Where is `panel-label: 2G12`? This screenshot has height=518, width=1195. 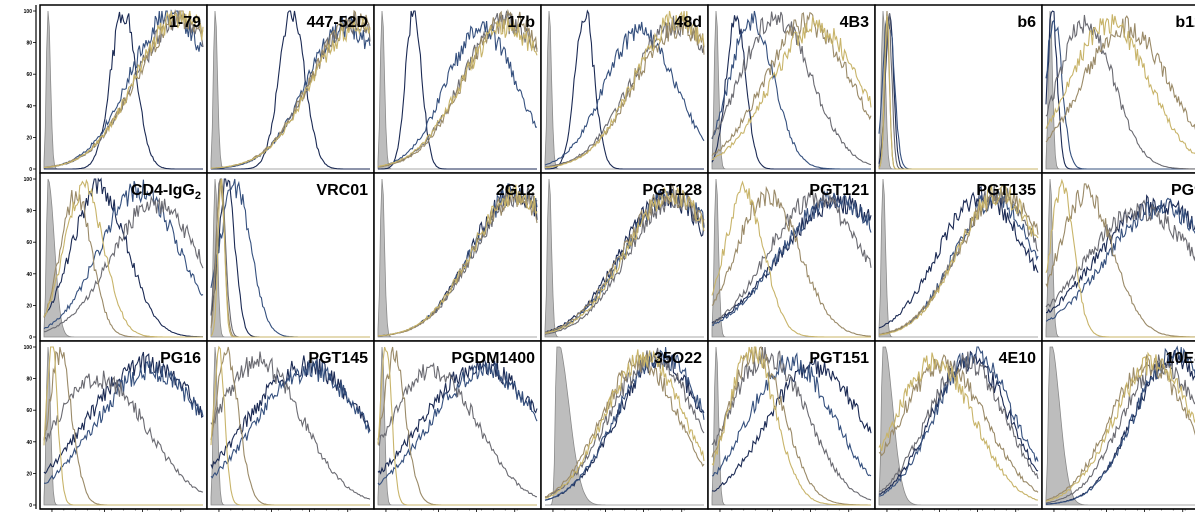 panel-label: 2G12 is located at coordinates (515, 190).